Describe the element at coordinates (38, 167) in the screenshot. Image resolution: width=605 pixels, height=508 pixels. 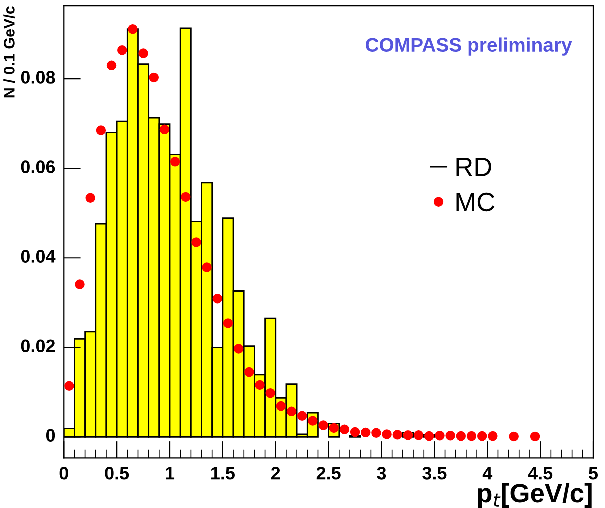
I see `y-tick-label: 0.06` at that location.